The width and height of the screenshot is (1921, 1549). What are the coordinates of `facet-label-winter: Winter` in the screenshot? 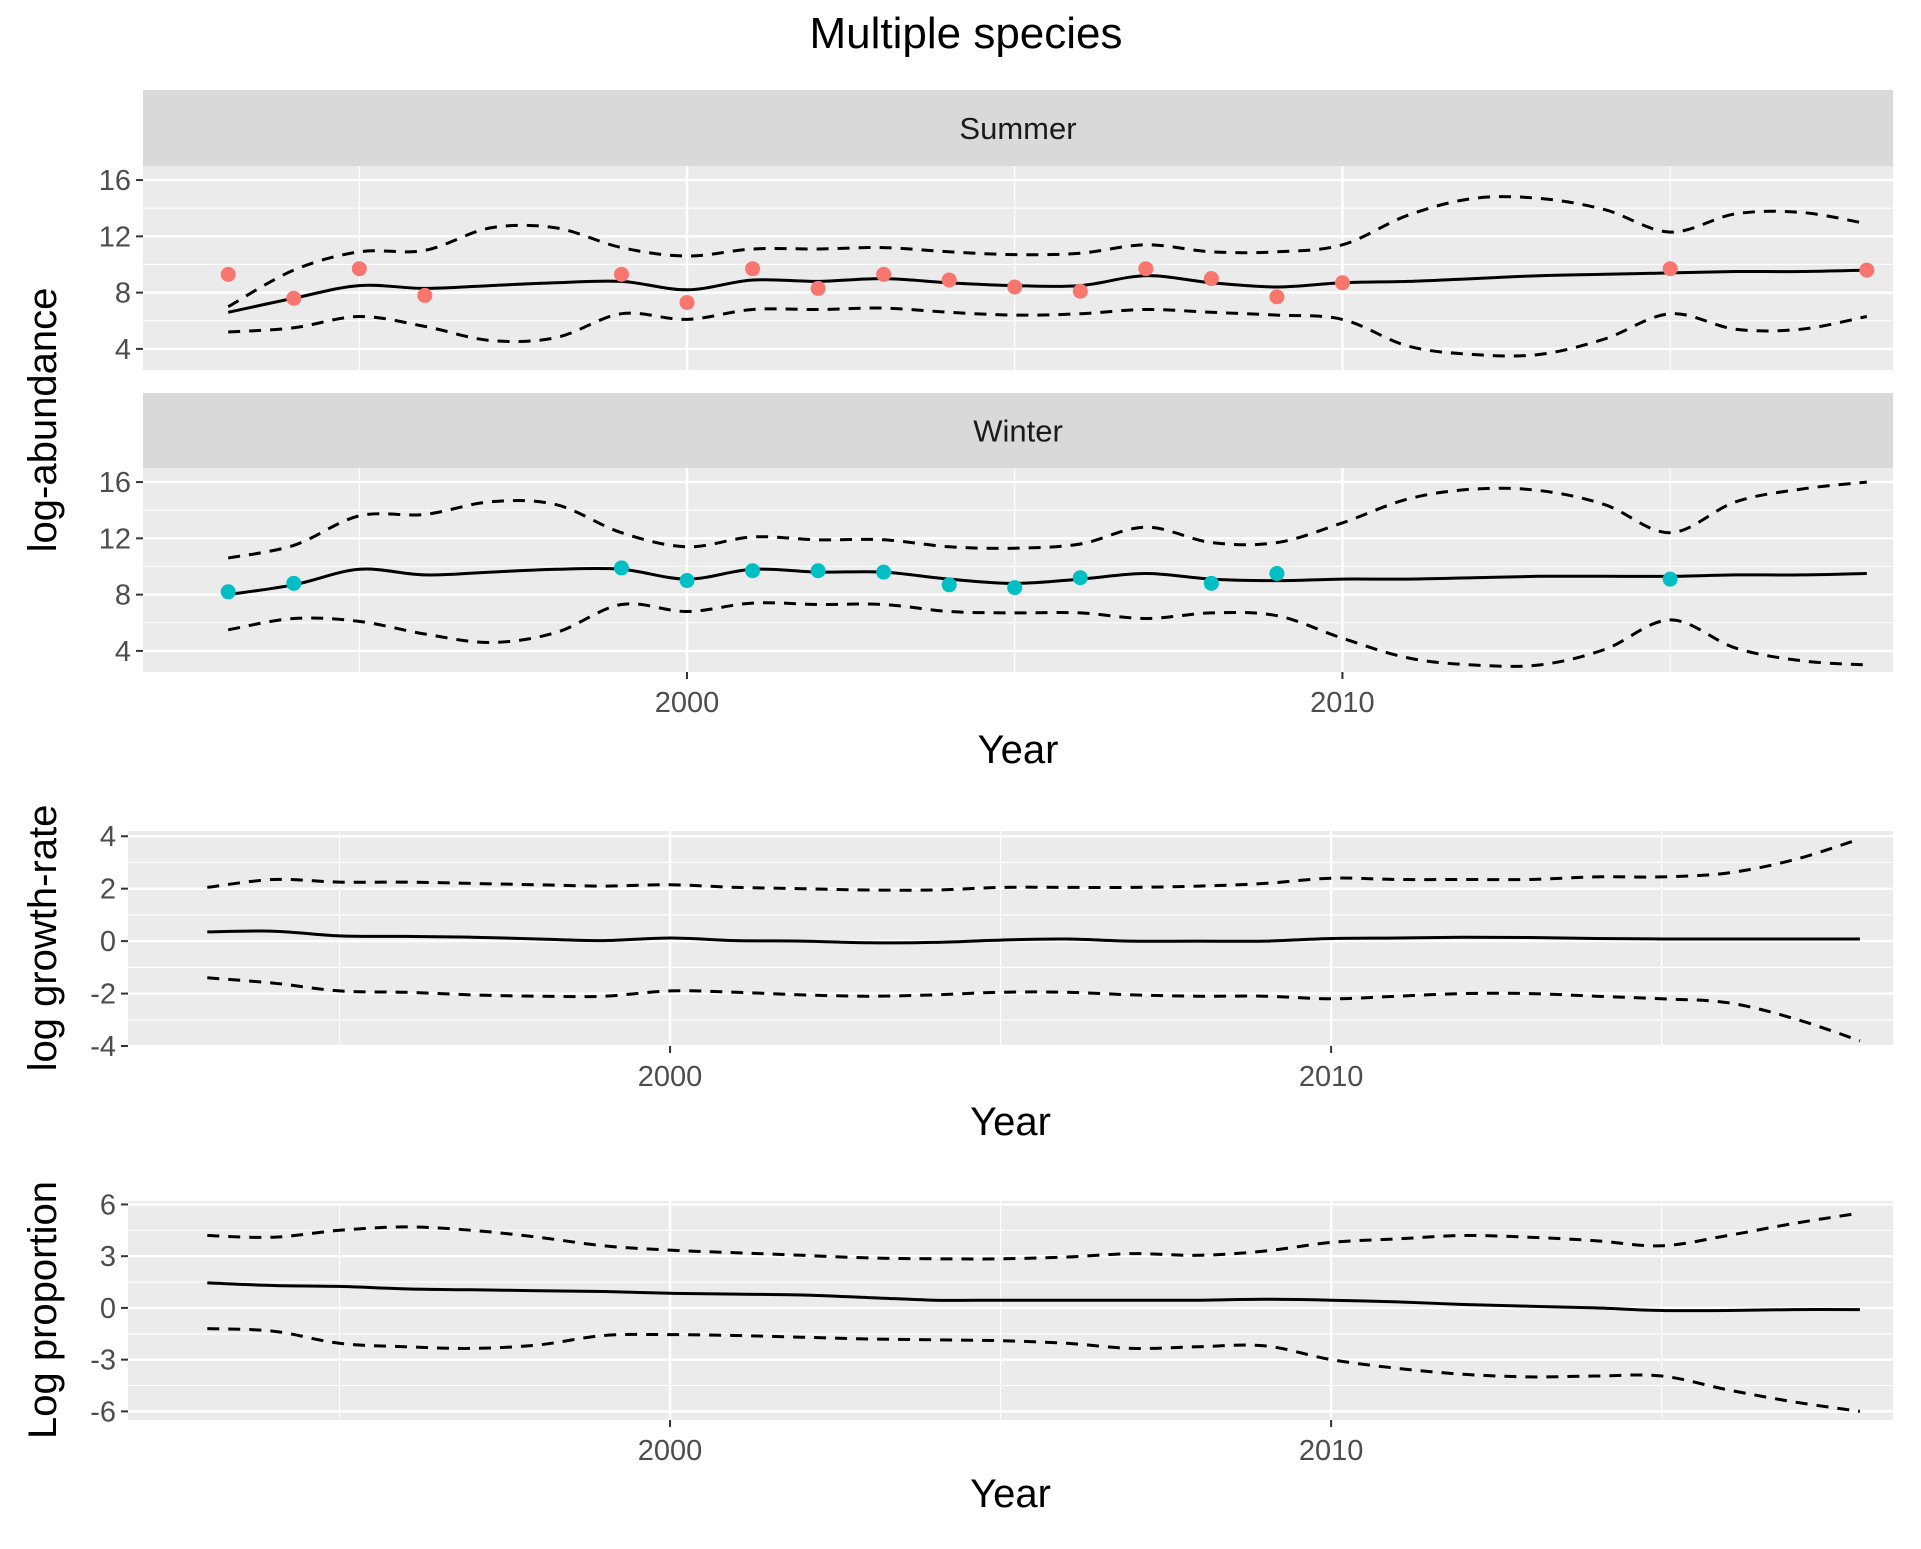 It's located at (1018, 431).